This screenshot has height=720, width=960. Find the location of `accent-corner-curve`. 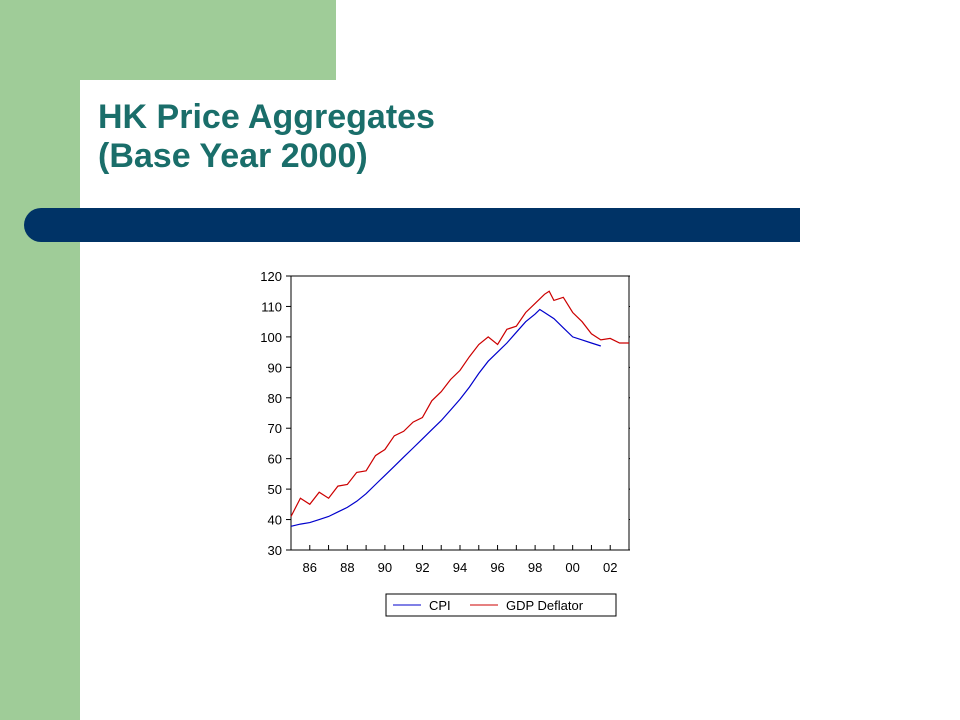

accent-corner-curve is located at coordinates (120, 120).